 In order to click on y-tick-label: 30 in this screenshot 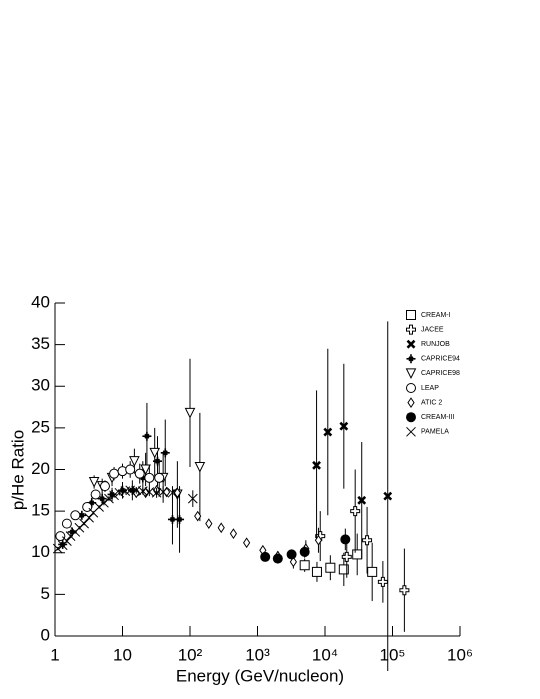, I will do `click(40, 385)`.